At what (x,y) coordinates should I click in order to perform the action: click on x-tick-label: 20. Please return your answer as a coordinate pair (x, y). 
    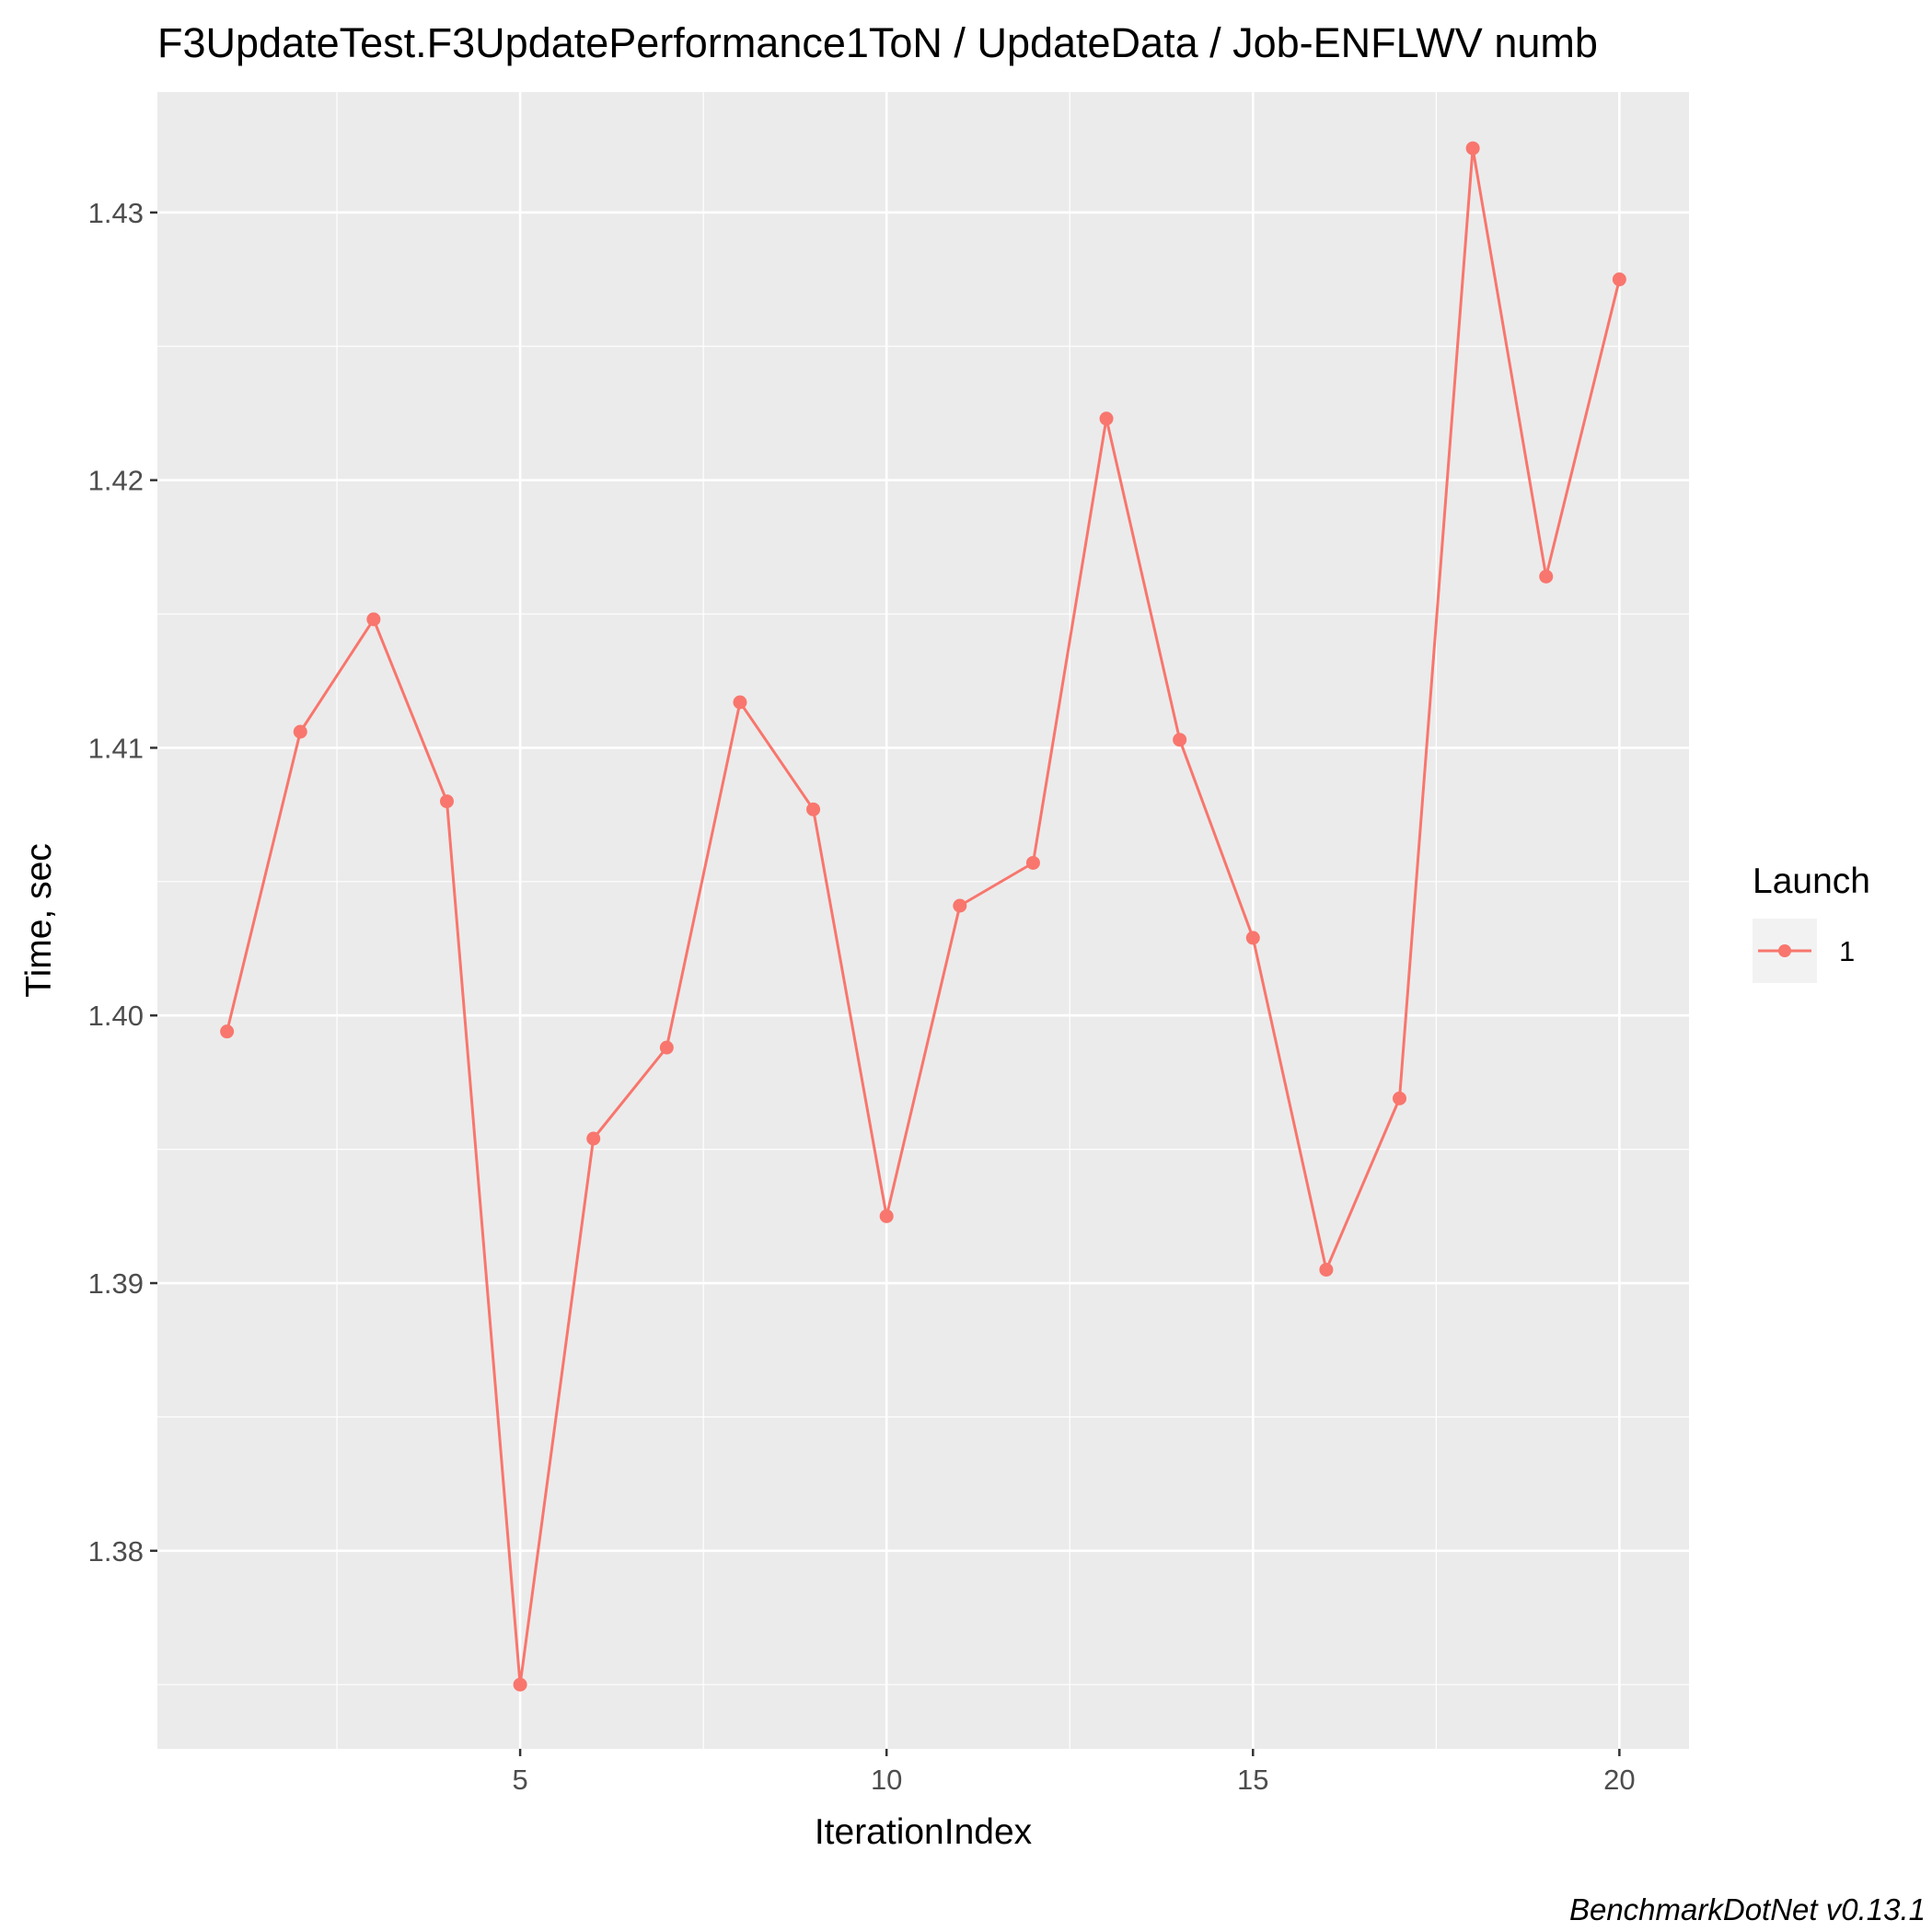
    Looking at the image, I should click on (1619, 1780).